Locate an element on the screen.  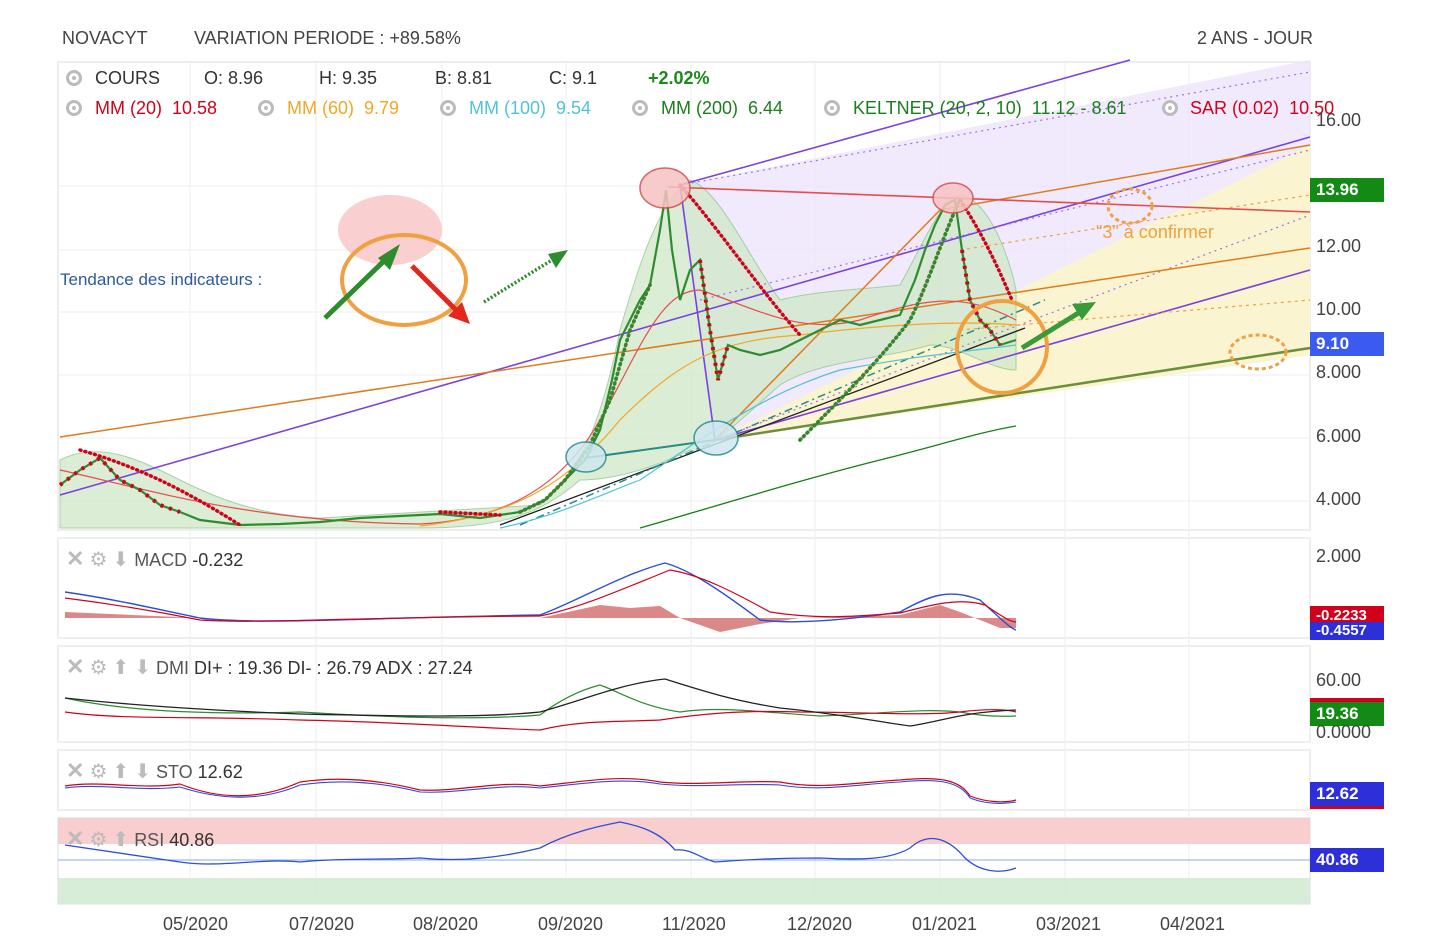
mm200-gear-icon is located at coordinates (640, 108).